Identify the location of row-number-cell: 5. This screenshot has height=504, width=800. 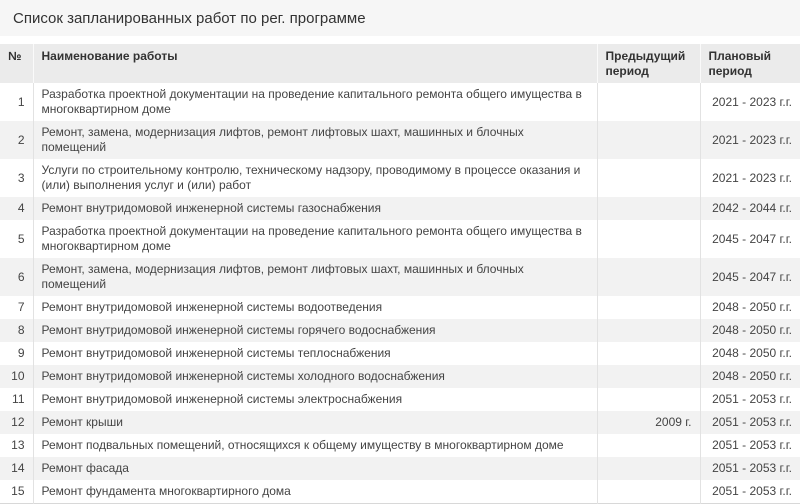
(21, 238).